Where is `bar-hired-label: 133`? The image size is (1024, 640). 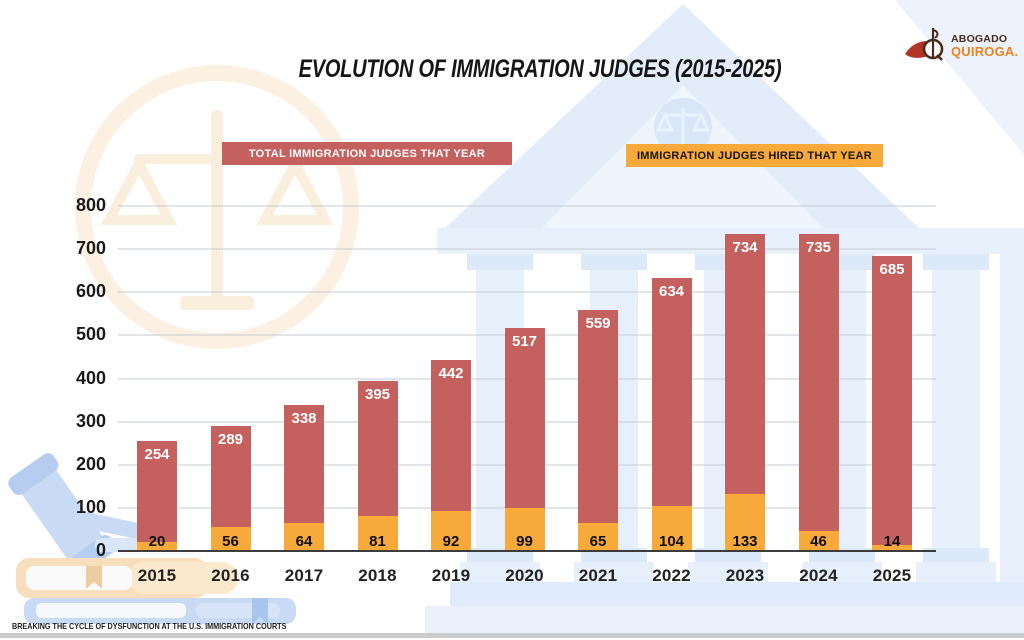
bar-hired-label: 133 is located at coordinates (745, 541).